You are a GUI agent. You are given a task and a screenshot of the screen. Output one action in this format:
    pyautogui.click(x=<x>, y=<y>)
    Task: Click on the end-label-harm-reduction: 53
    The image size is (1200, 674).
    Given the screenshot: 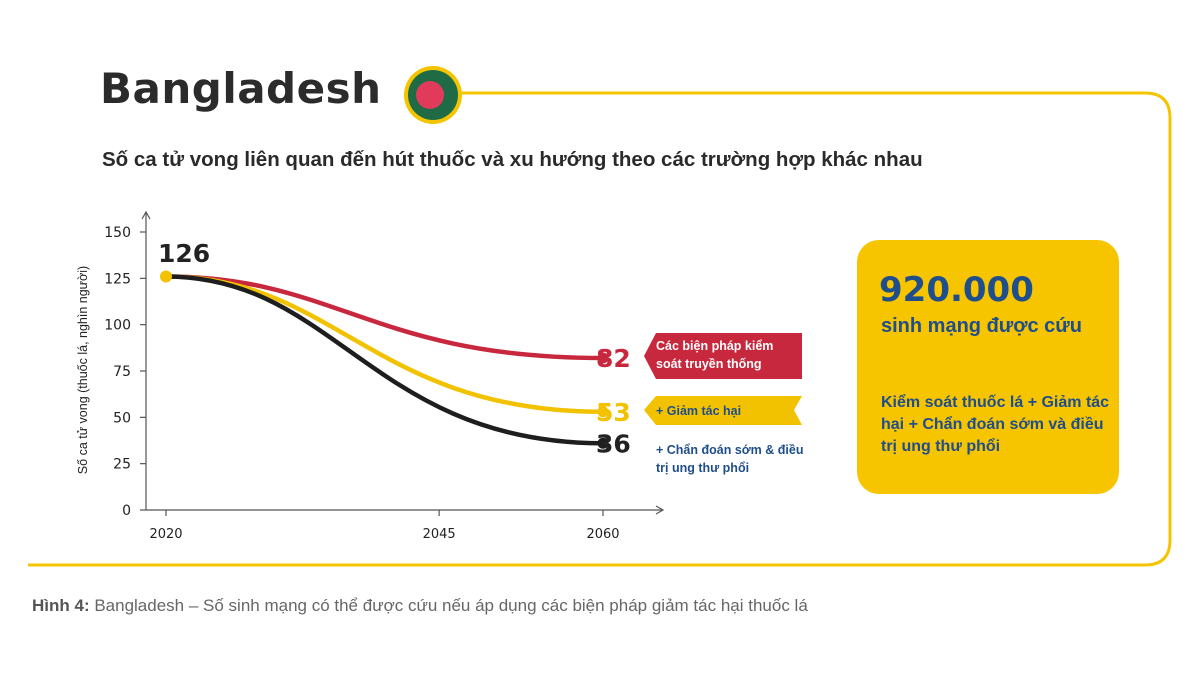 What is the action you would take?
    pyautogui.click(x=613, y=412)
    